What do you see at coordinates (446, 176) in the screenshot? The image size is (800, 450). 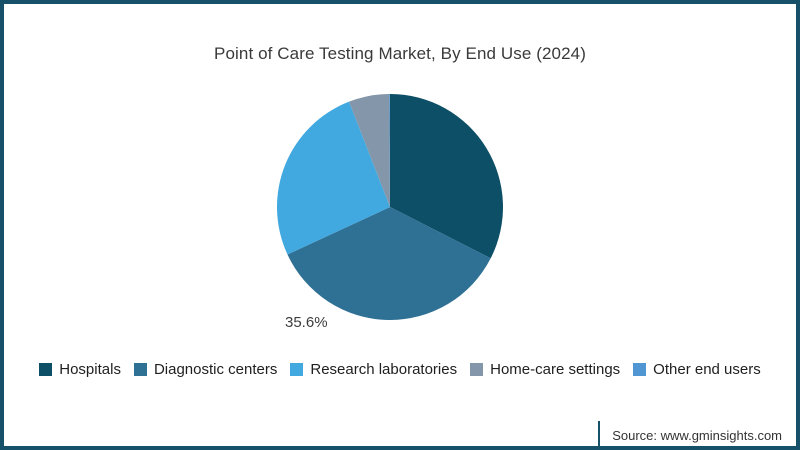 I see `pie-slice-hospitals` at bounding box center [446, 176].